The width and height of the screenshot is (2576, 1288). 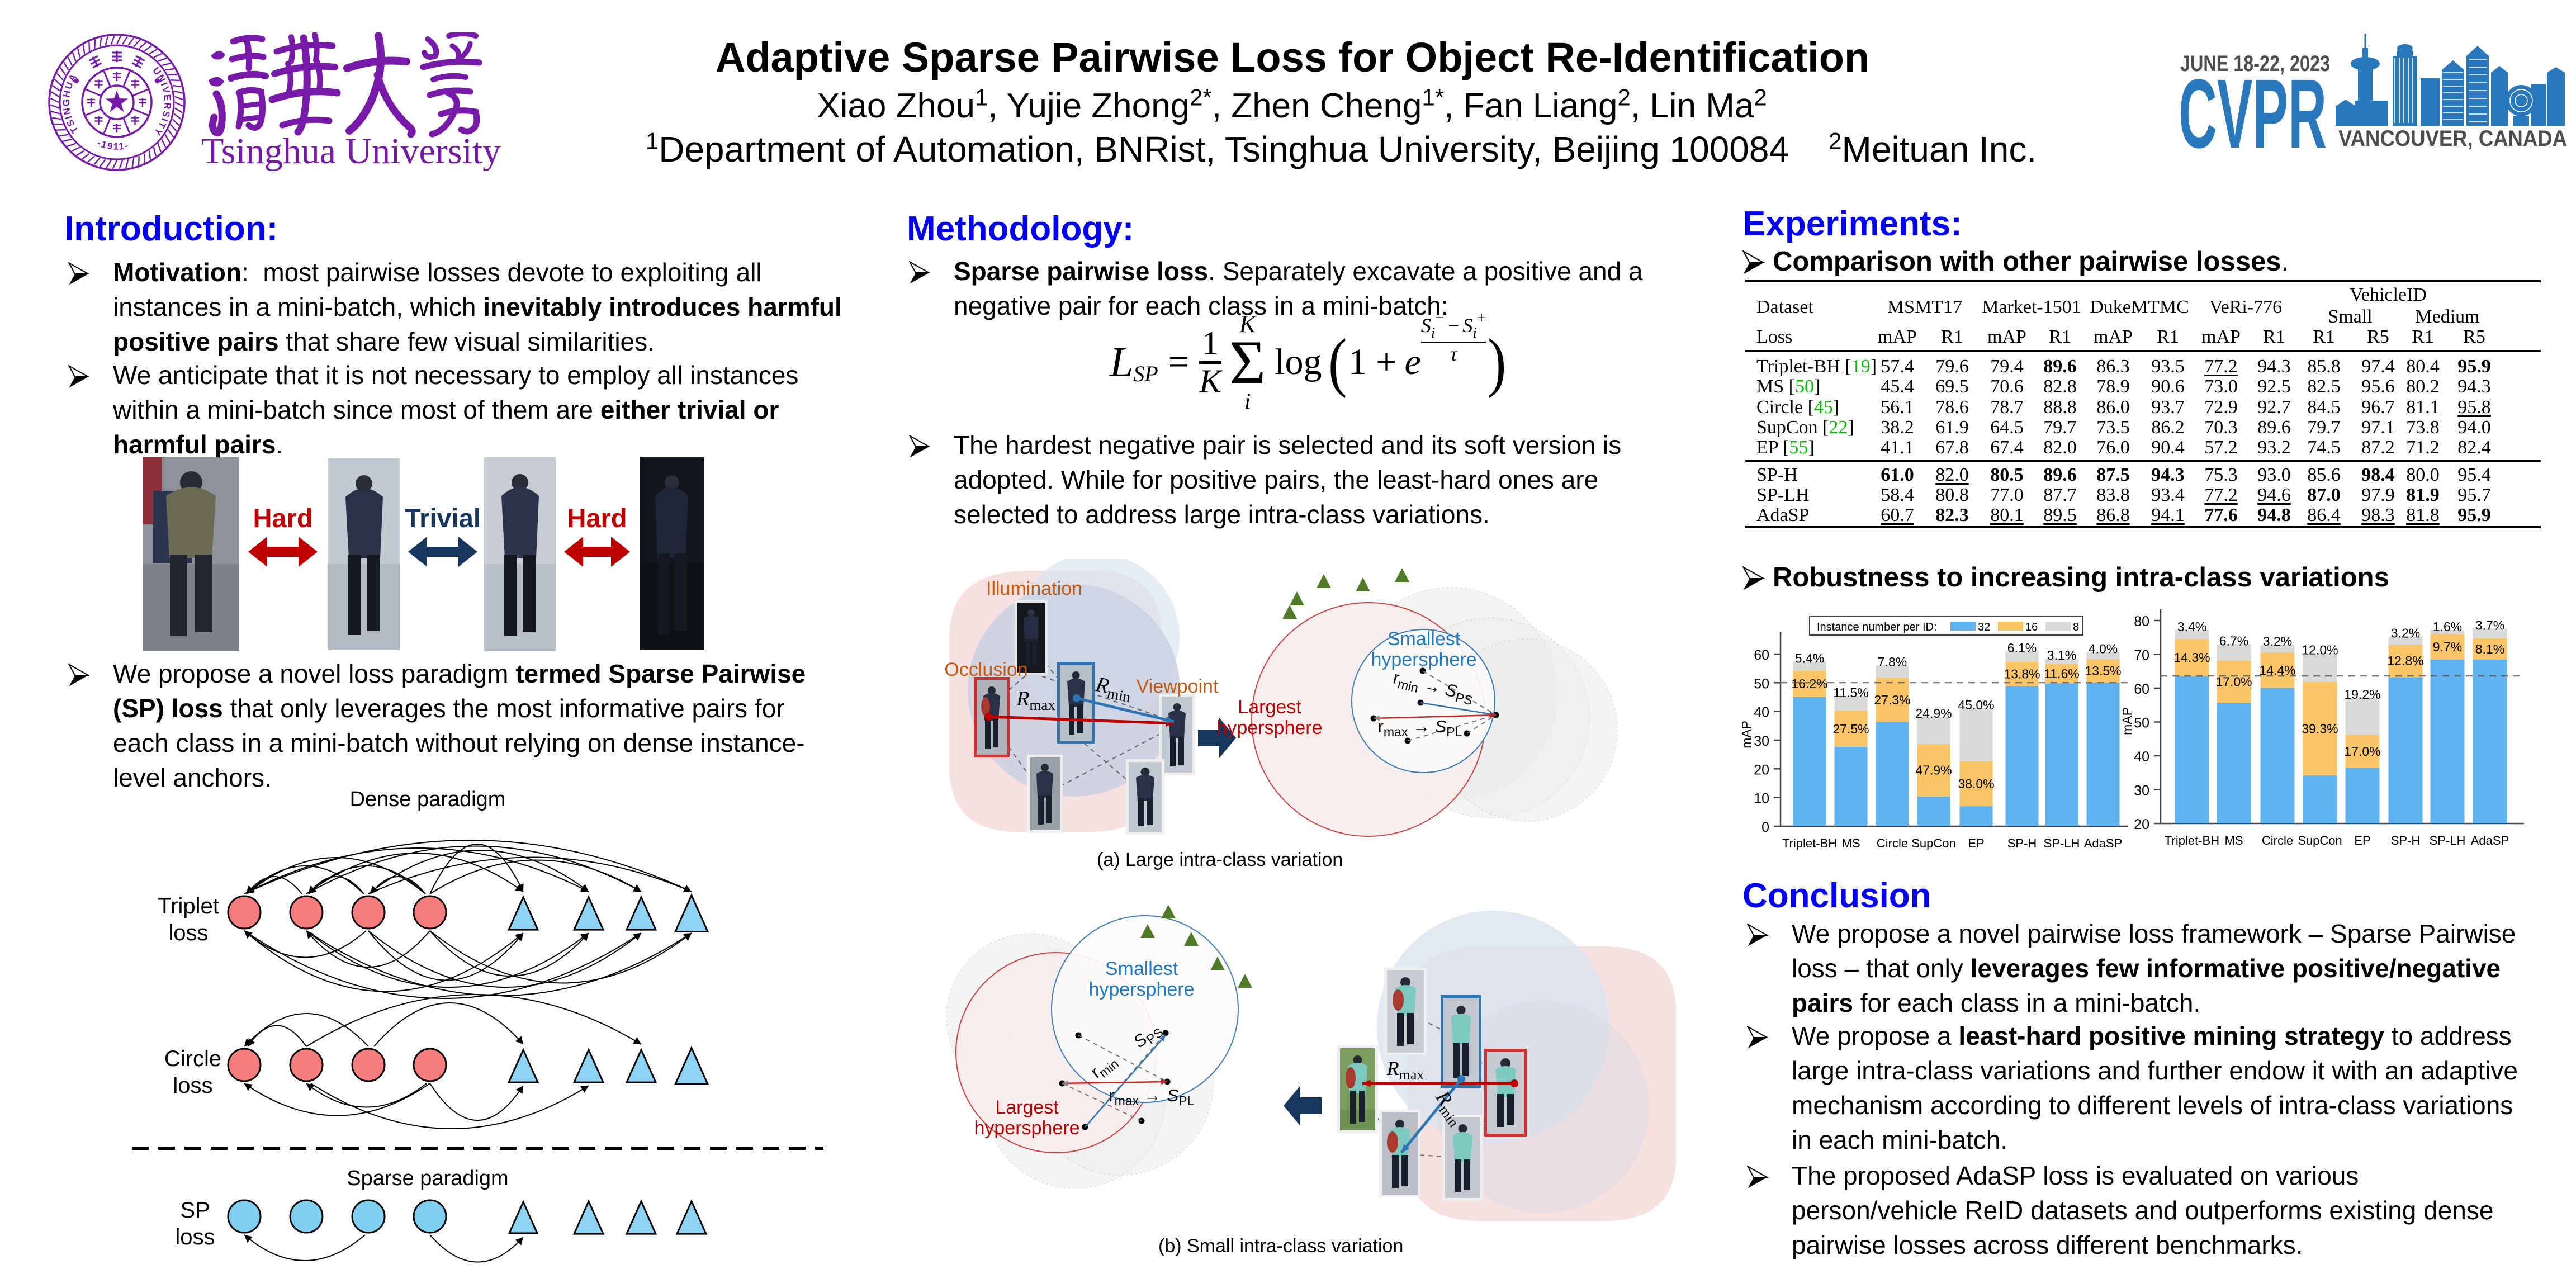 What do you see at coordinates (427, 1178) in the screenshot?
I see `svg-text: Sparse paradigm` at bounding box center [427, 1178].